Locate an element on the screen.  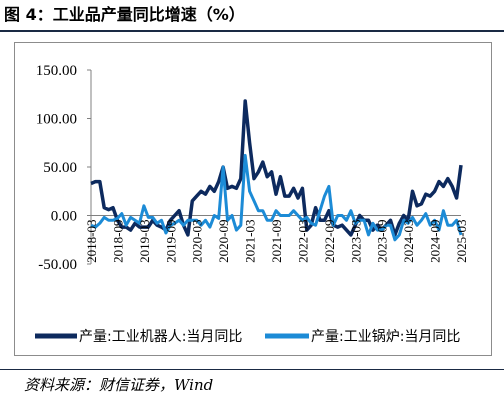
y-tick-label: -50.00 is located at coordinates (57, 265).